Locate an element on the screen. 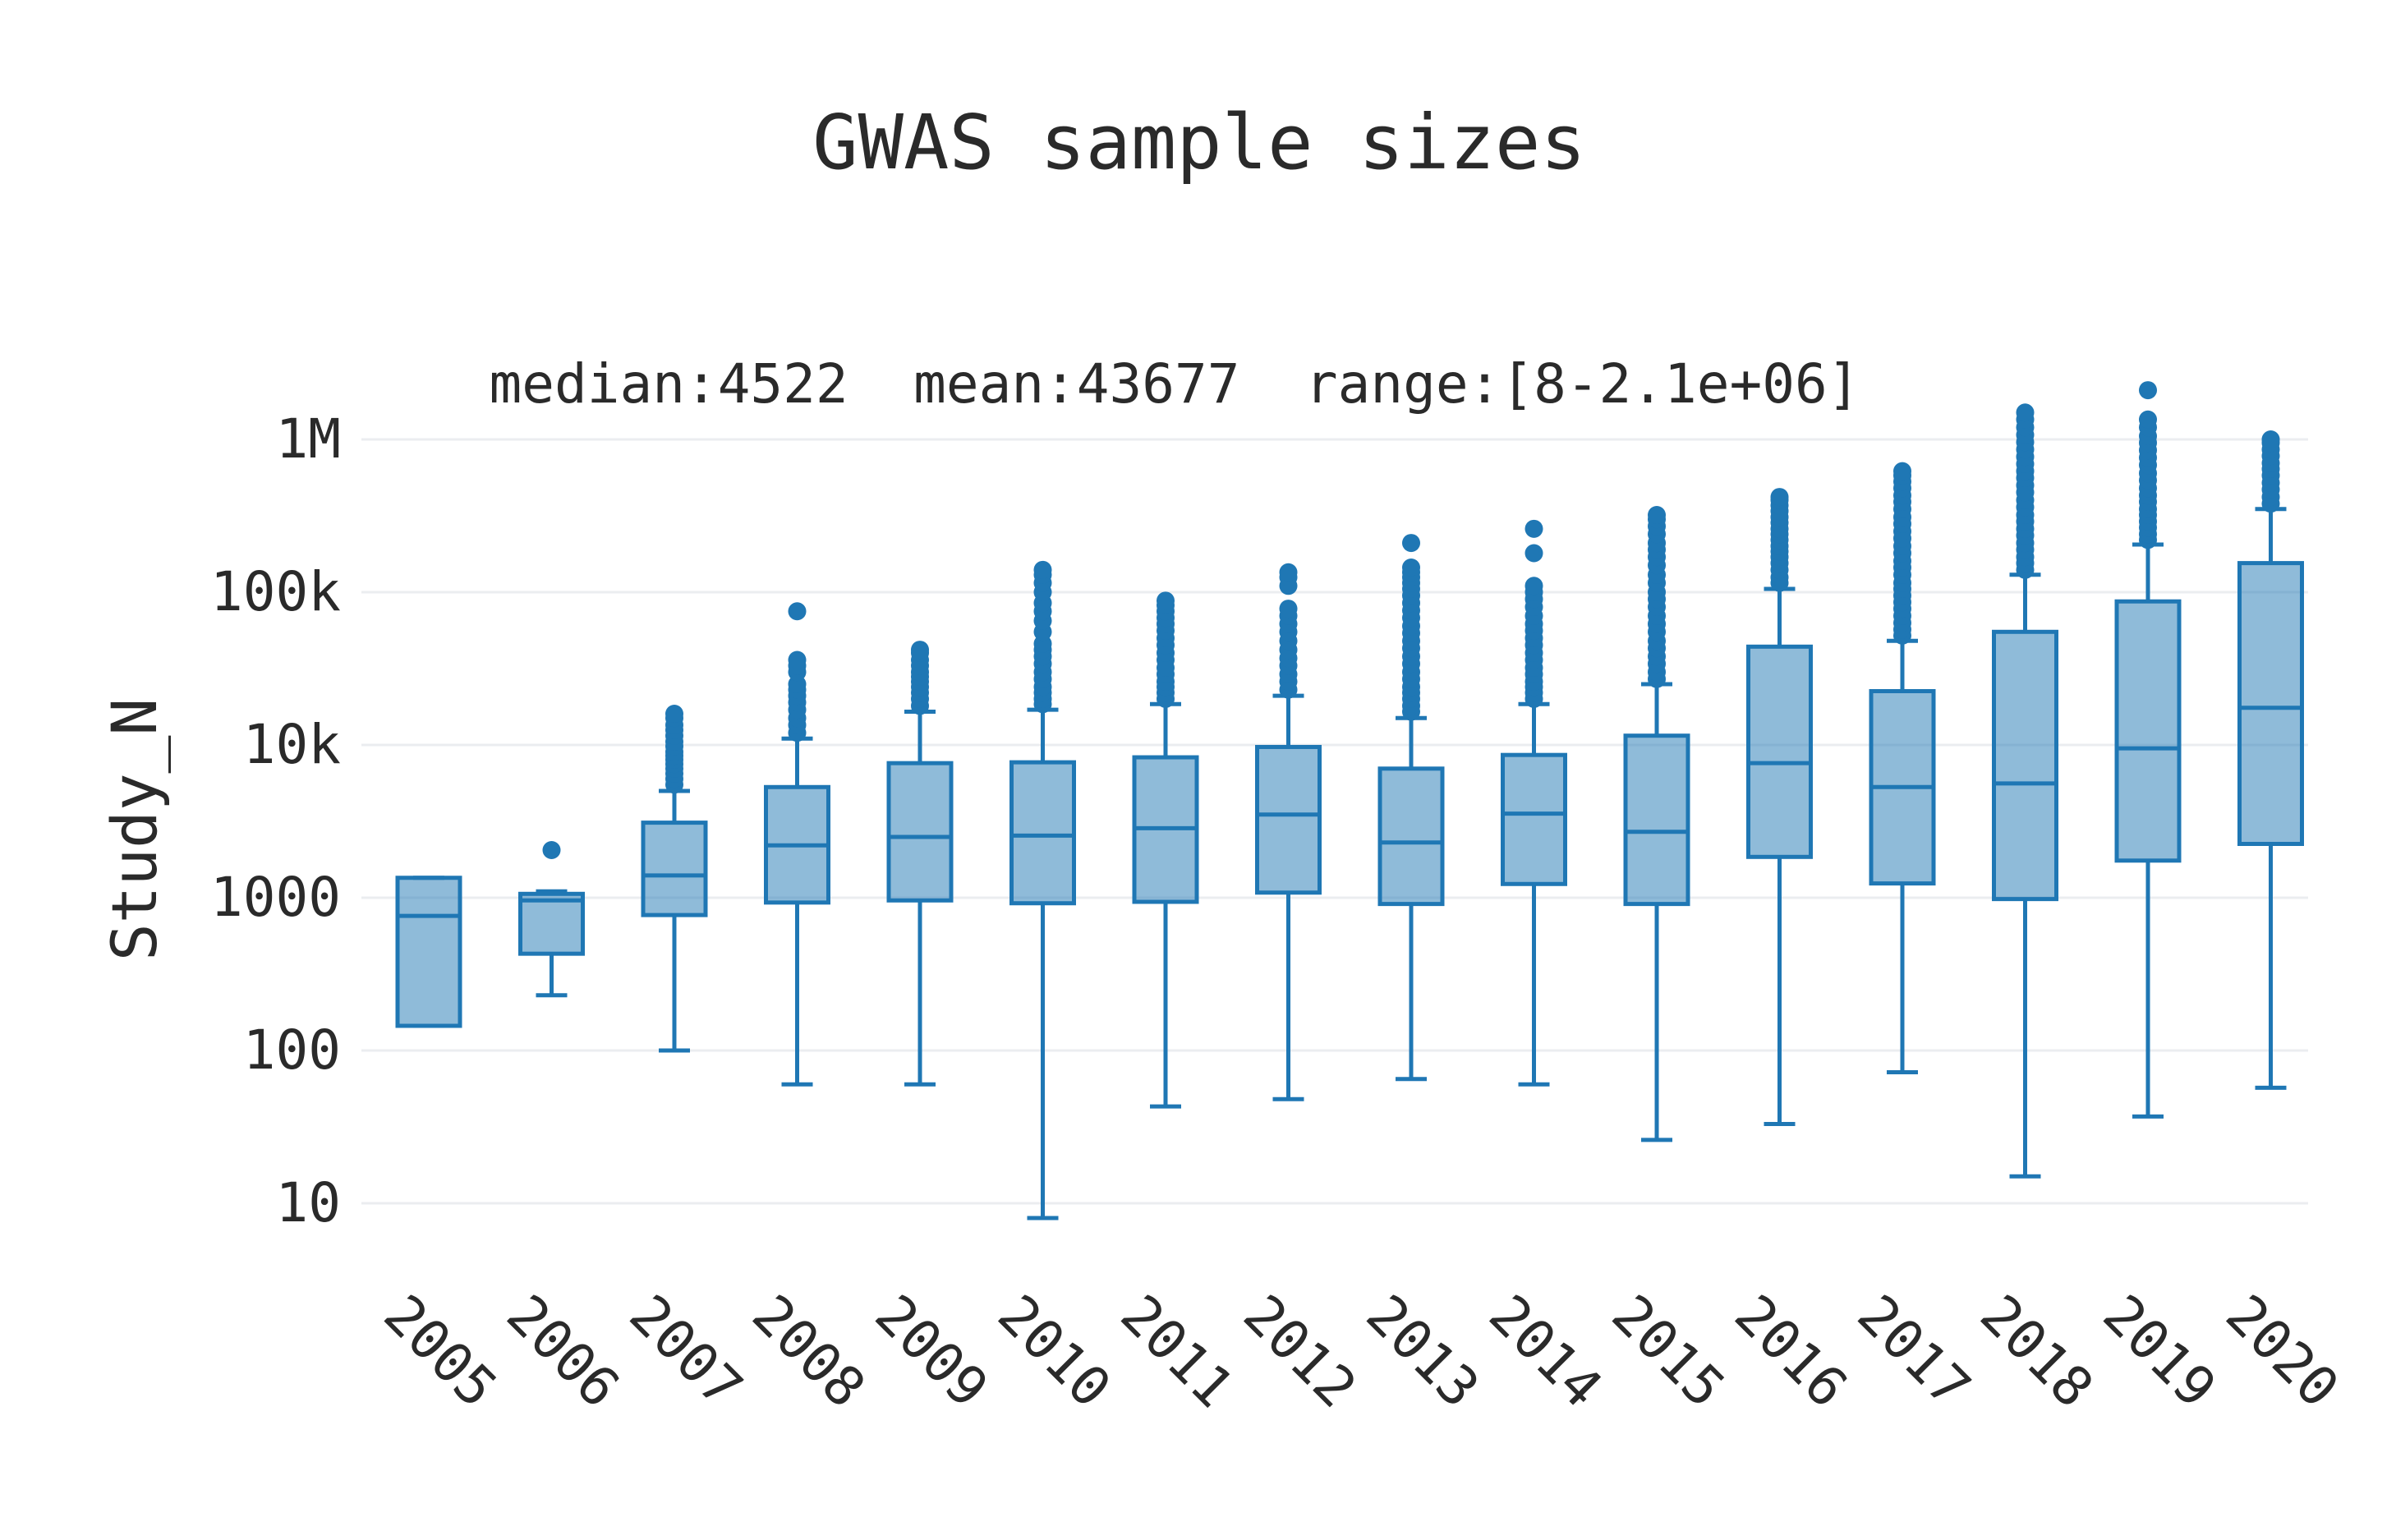 This screenshot has height=1540, width=2396. y-tick-label-10: 10 is located at coordinates (308, 1202).